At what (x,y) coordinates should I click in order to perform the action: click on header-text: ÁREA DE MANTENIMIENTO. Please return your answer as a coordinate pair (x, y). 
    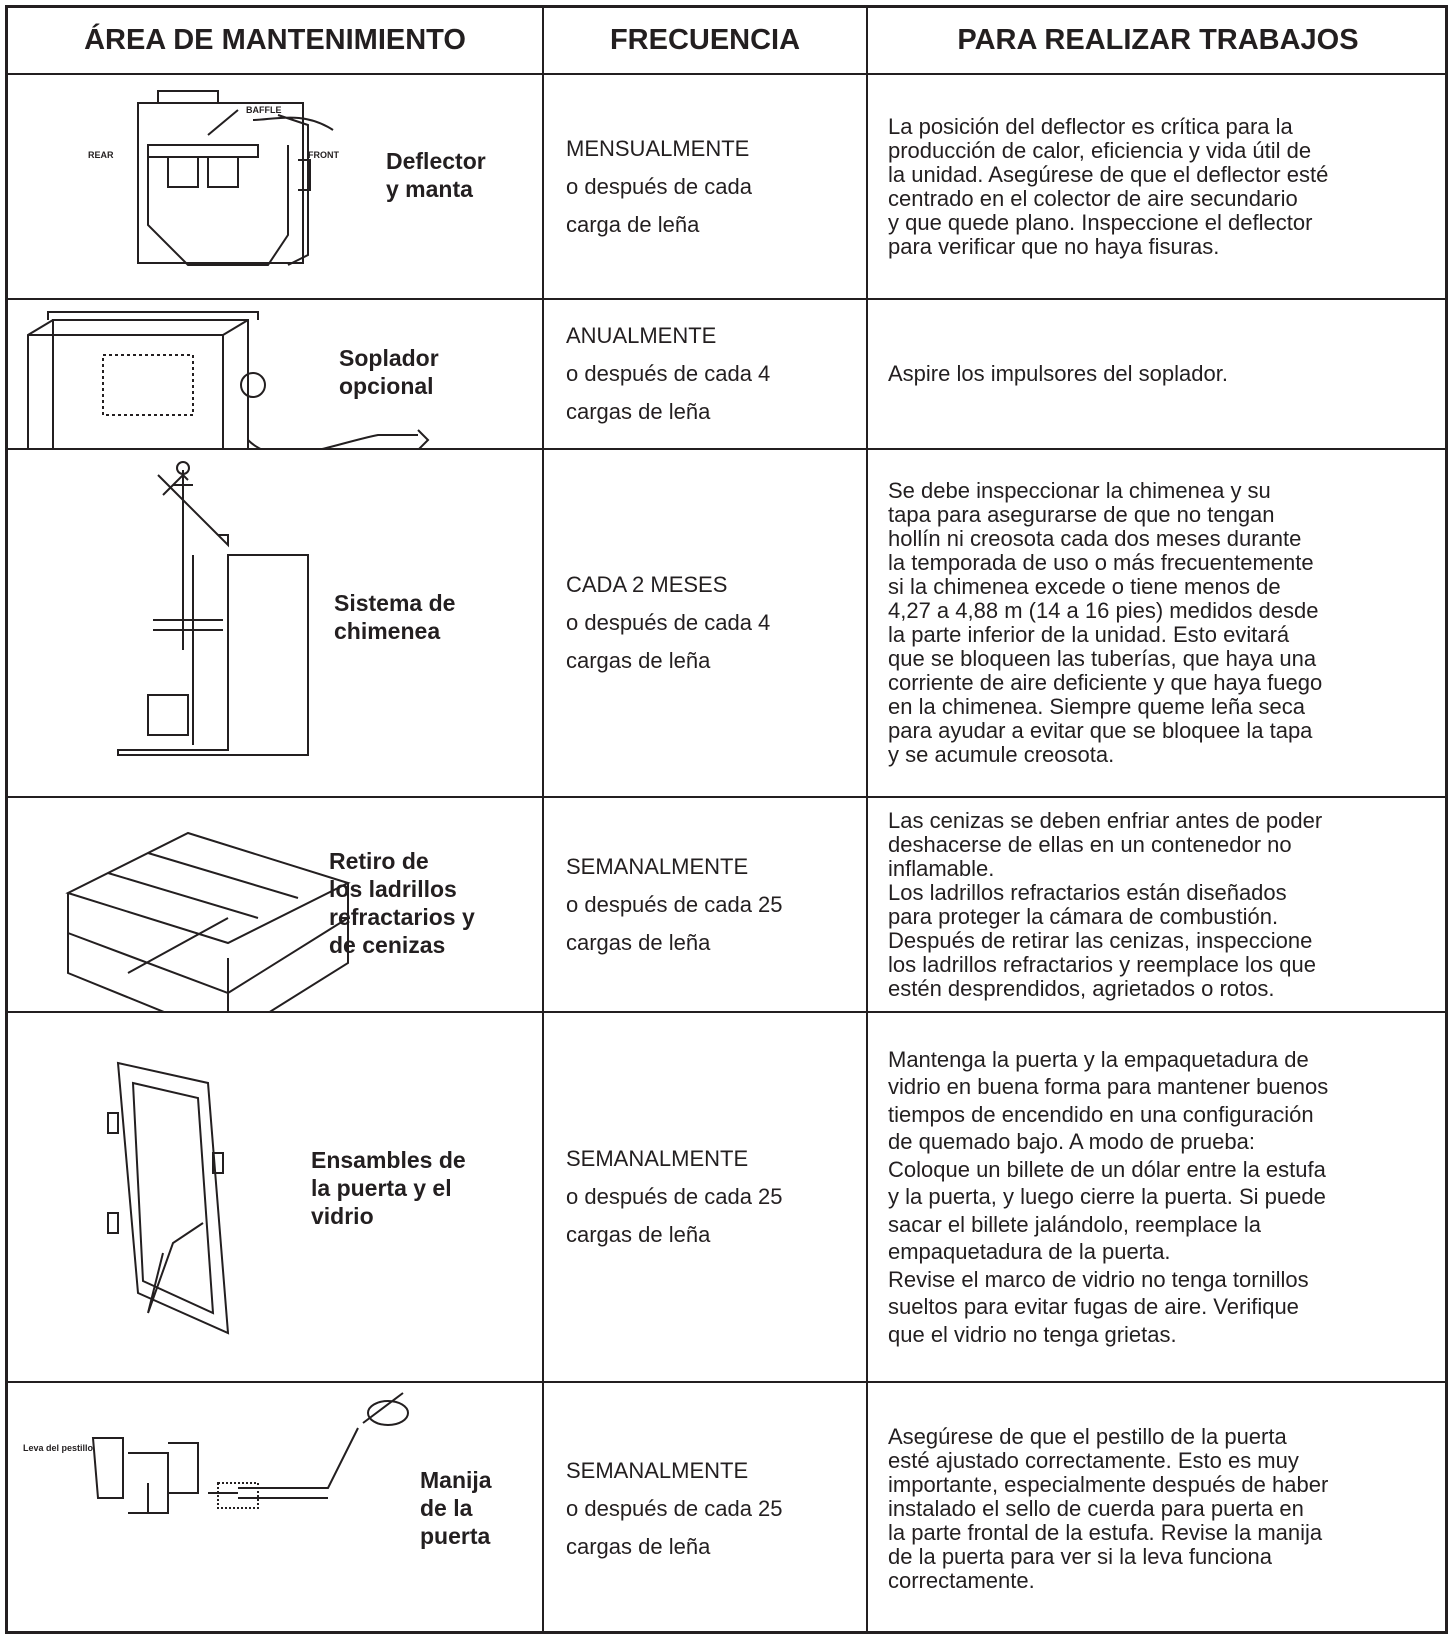
    Looking at the image, I should click on (275, 40).